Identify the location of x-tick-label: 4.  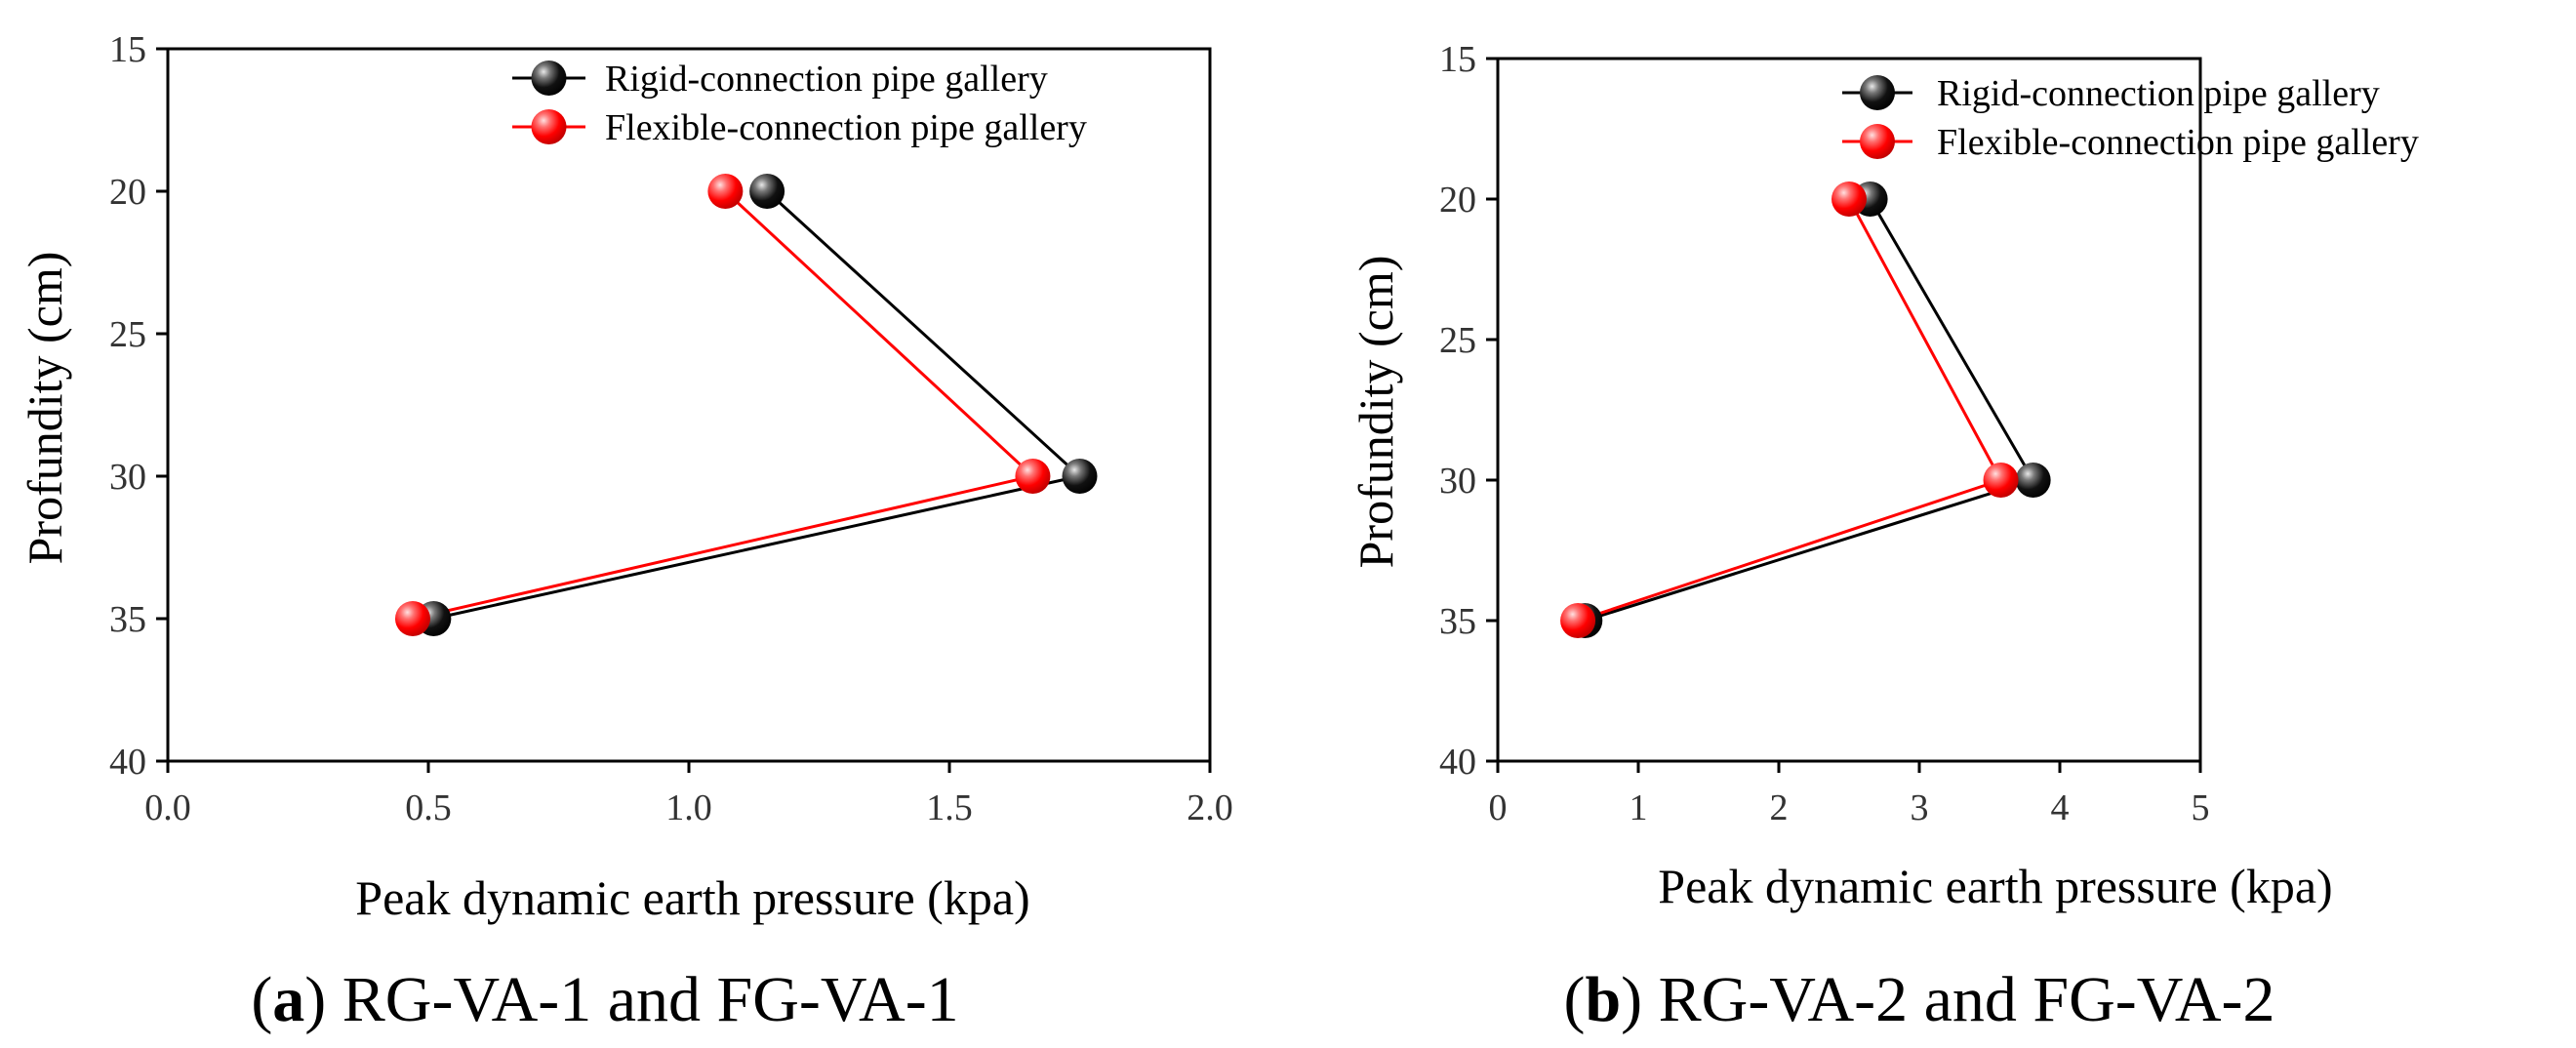
(2060, 807).